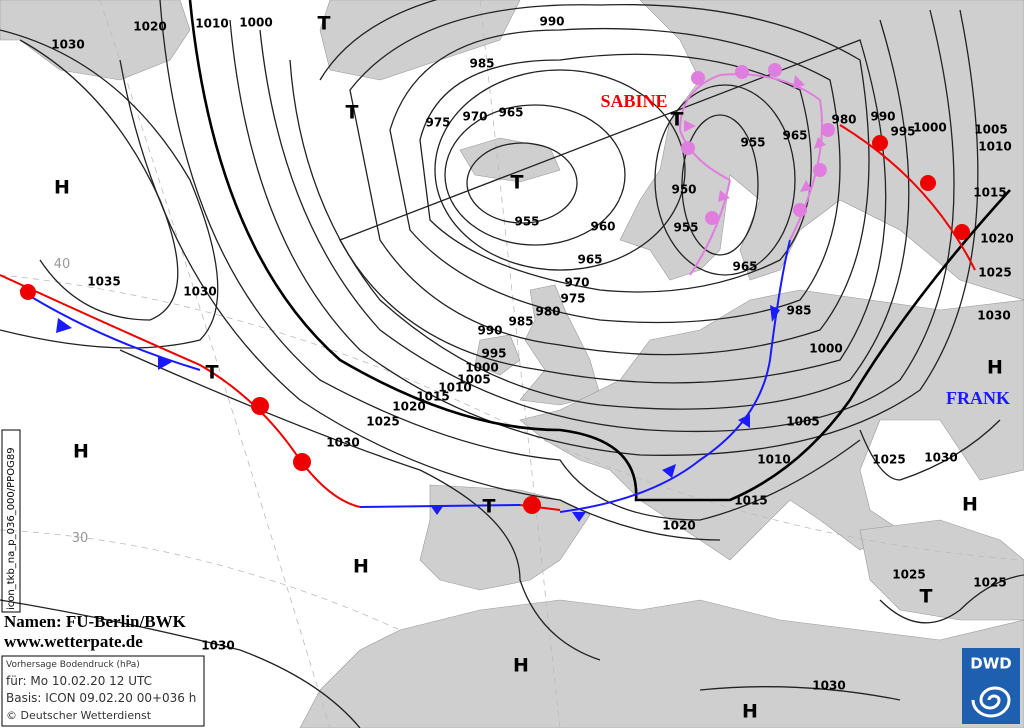 The width and height of the screenshot is (1024, 728). Describe the element at coordinates (62, 264) in the screenshot. I see `grid-label: 40` at that location.